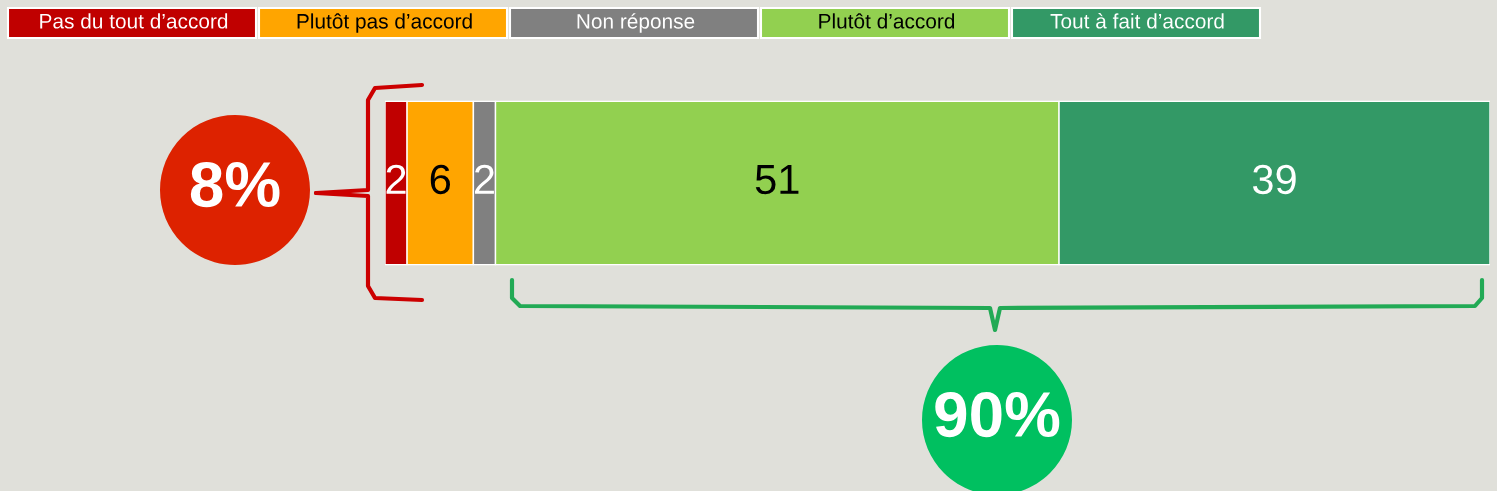 This screenshot has height=491, width=1497. What do you see at coordinates (887, 21) in the screenshot?
I see `text: Plutôt d’accord` at bounding box center [887, 21].